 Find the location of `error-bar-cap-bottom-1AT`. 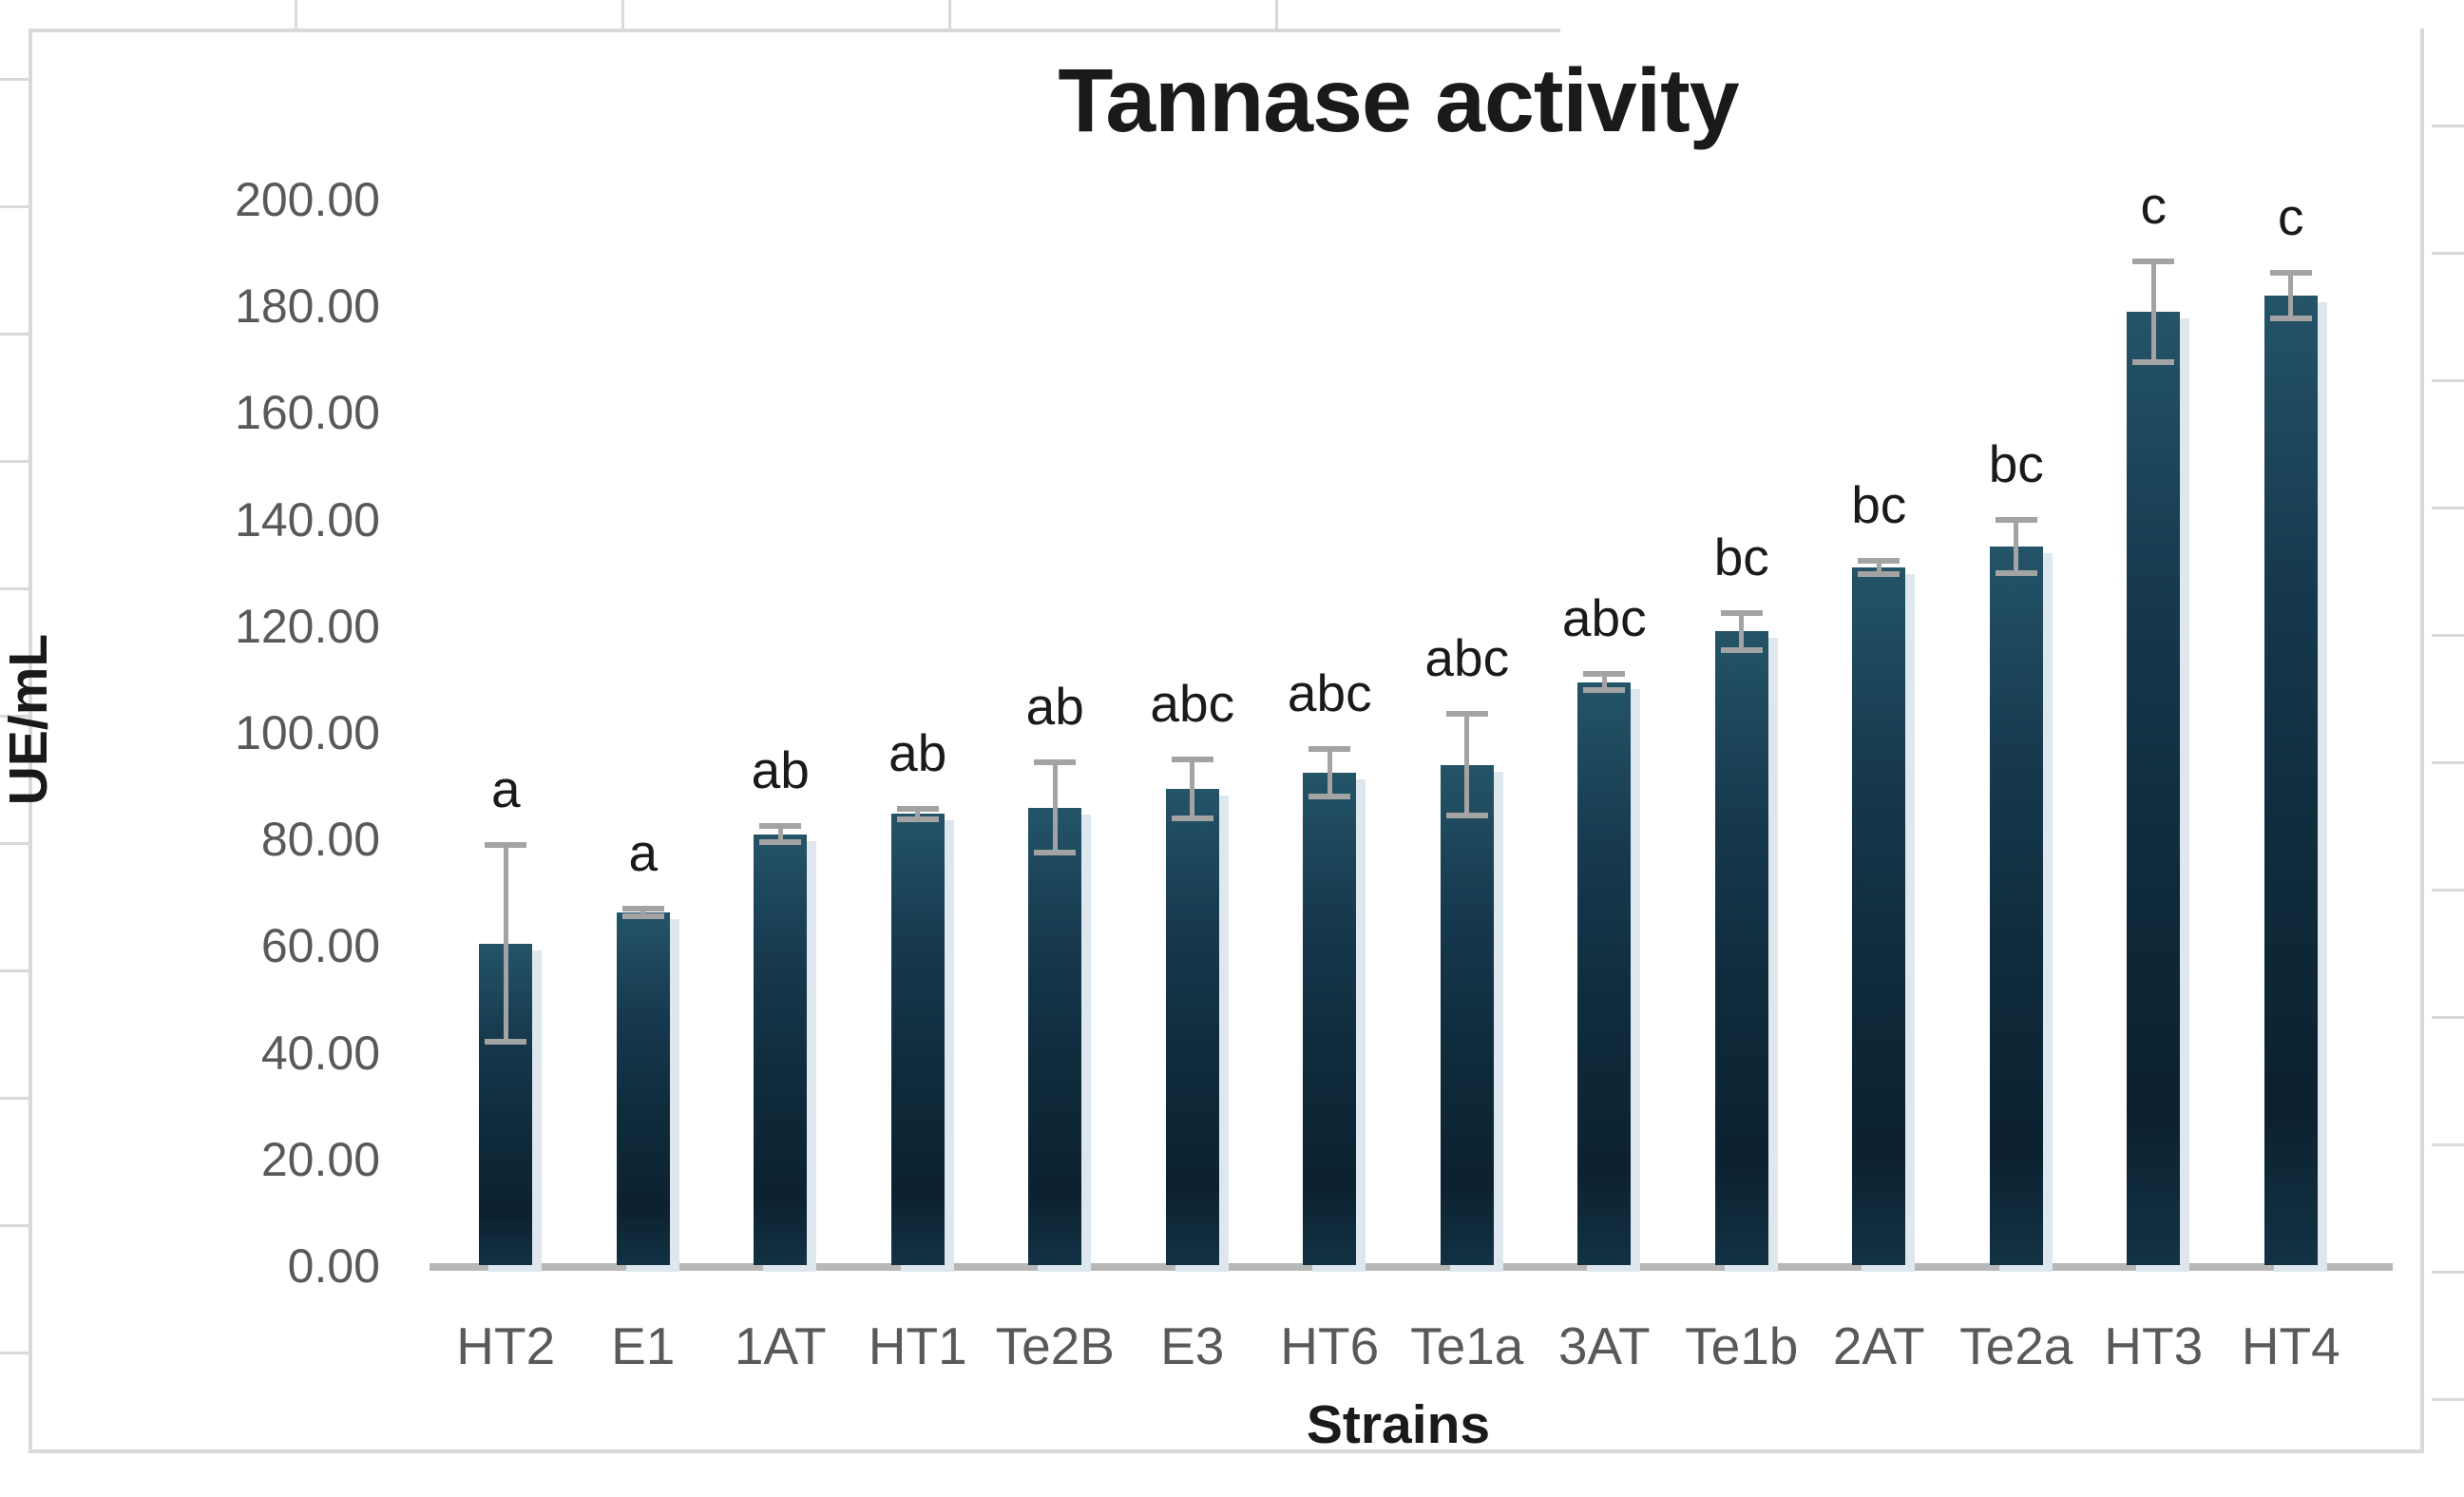

error-bar-cap-bottom-1AT is located at coordinates (780, 842).